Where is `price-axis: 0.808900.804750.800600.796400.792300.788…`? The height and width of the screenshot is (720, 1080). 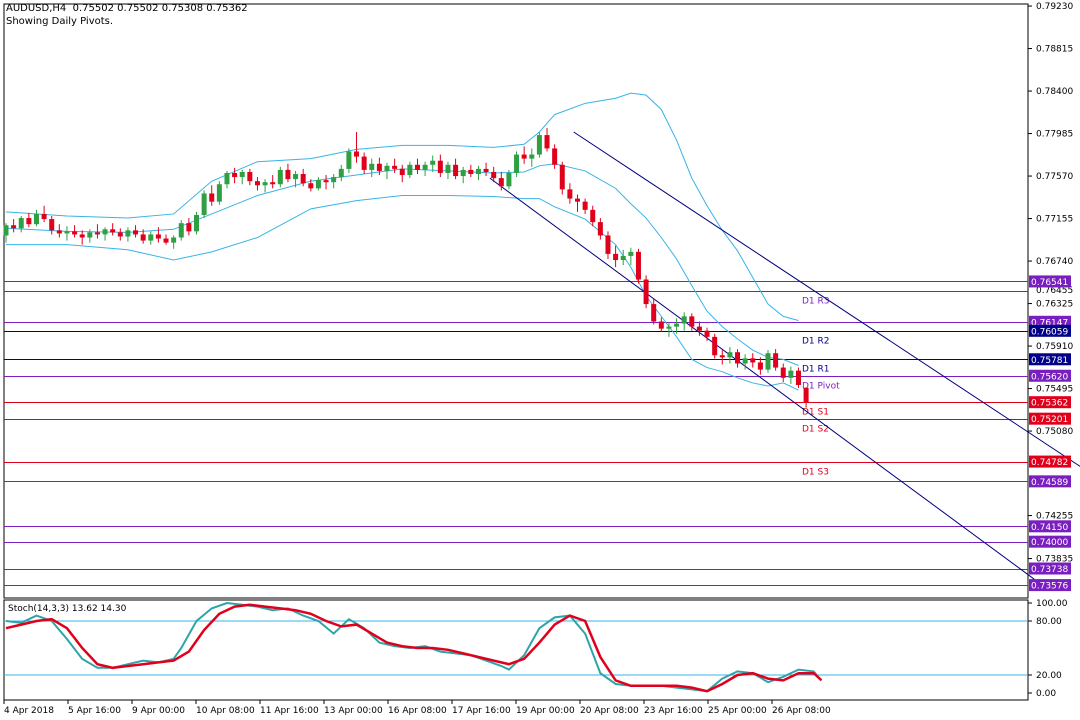 price-axis: 0.808900.804750.800600.796400.792300.788… is located at coordinates (1050, 283).